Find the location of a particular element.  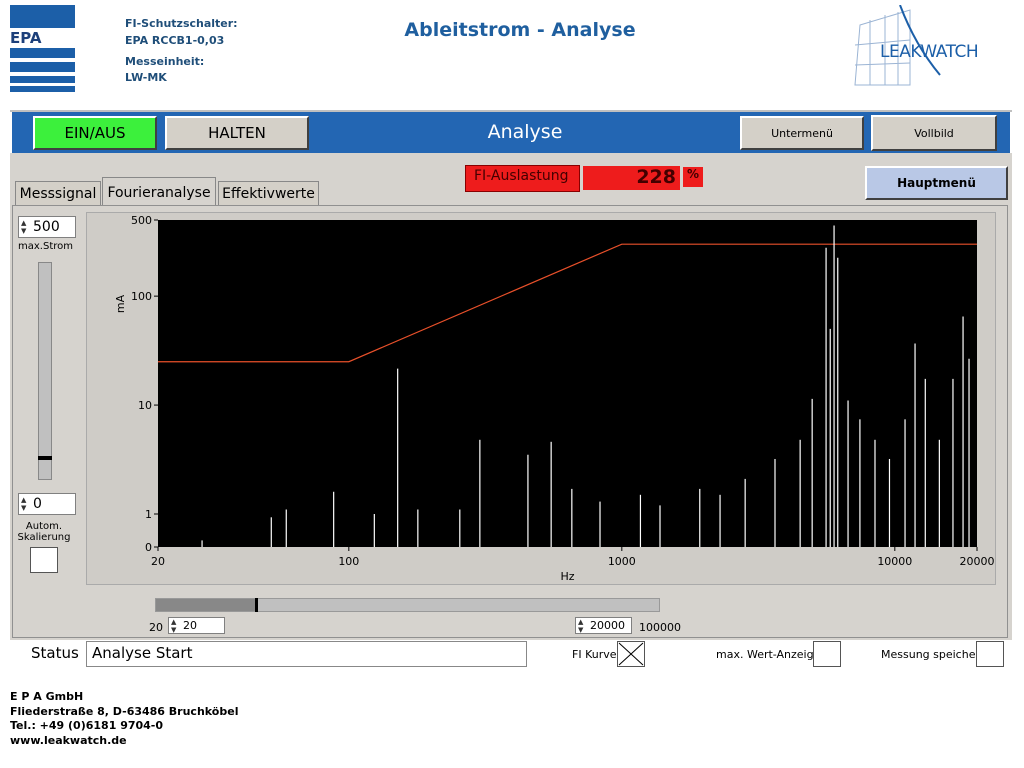

y-tick-label: 100 is located at coordinates (141, 296).